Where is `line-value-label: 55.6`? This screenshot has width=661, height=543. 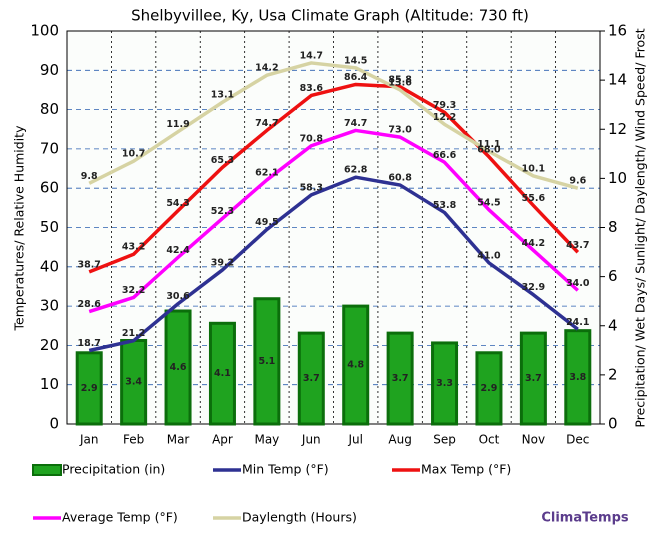 line-value-label: 55.6 is located at coordinates (534, 198).